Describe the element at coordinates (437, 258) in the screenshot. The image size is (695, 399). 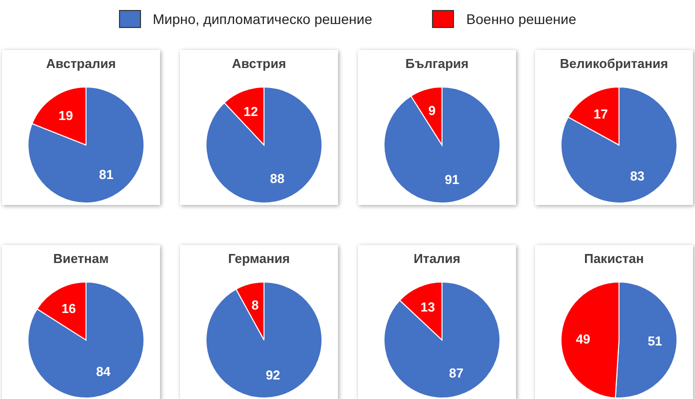
I see `chart-title: Италия` at that location.